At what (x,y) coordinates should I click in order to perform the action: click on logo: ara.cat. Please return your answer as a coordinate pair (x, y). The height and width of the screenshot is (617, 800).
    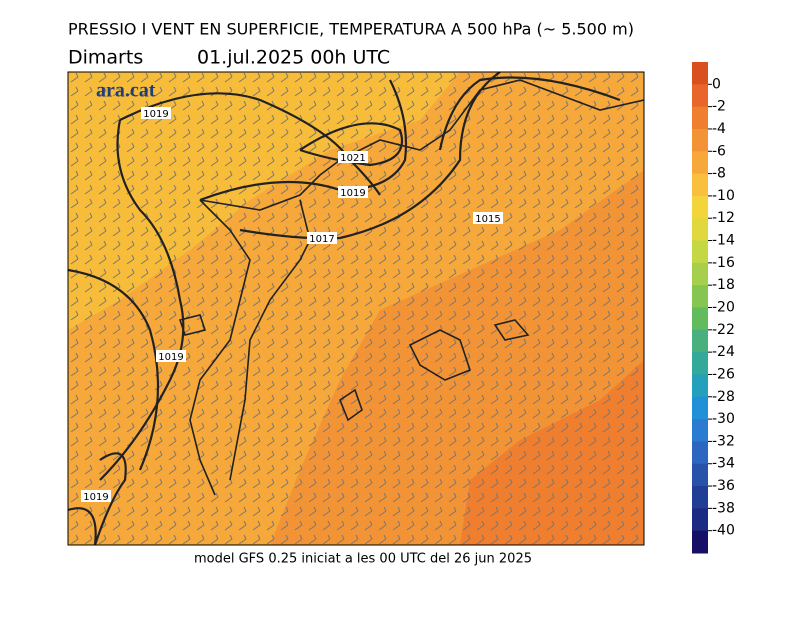
    Looking at the image, I should click on (126, 91).